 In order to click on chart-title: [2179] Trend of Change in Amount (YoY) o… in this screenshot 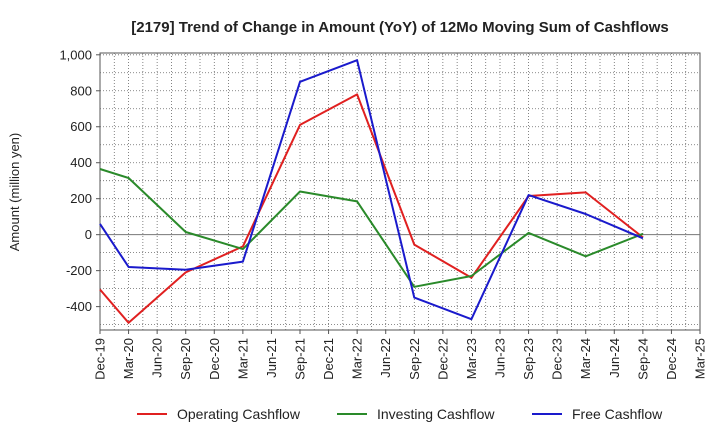, I will do `click(400, 27)`.